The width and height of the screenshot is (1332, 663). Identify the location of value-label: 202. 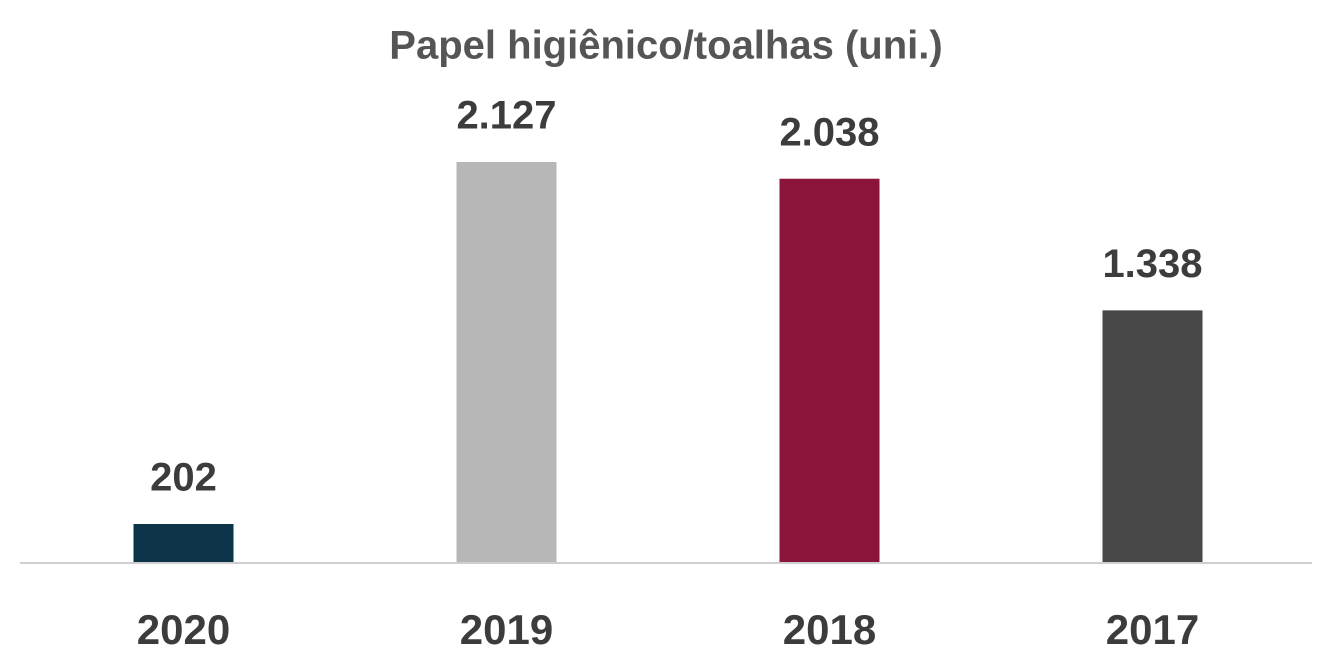
(183, 478).